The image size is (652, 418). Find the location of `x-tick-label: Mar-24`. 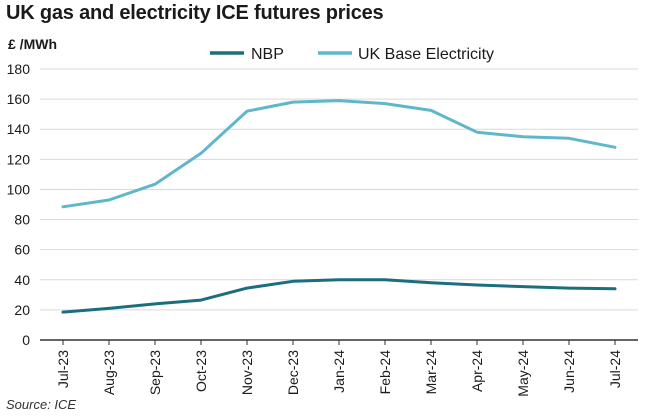

x-tick-label: Mar-24 is located at coordinates (431, 372).